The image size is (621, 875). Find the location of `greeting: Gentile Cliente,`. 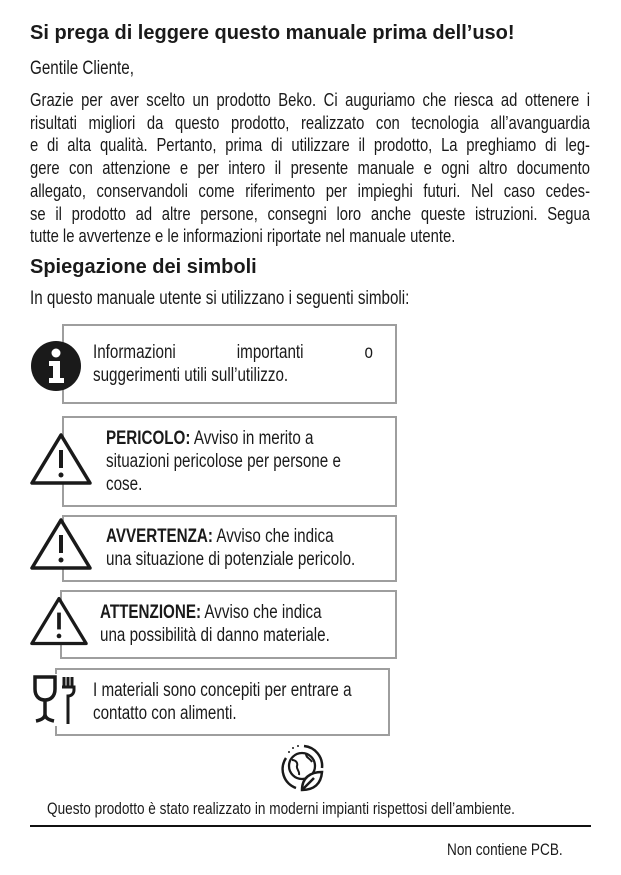

greeting: Gentile Cliente, is located at coordinates (82, 68).